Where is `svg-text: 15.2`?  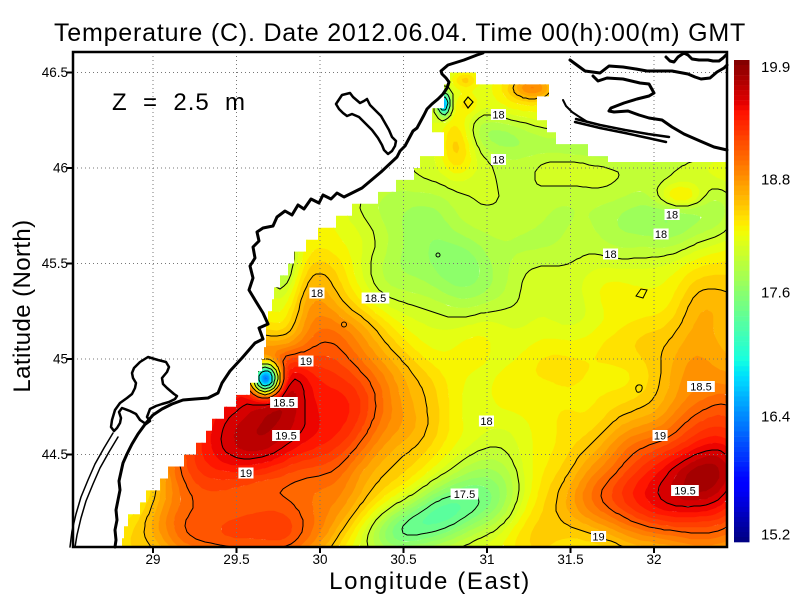
svg-text: 15.2 is located at coordinates (775, 535).